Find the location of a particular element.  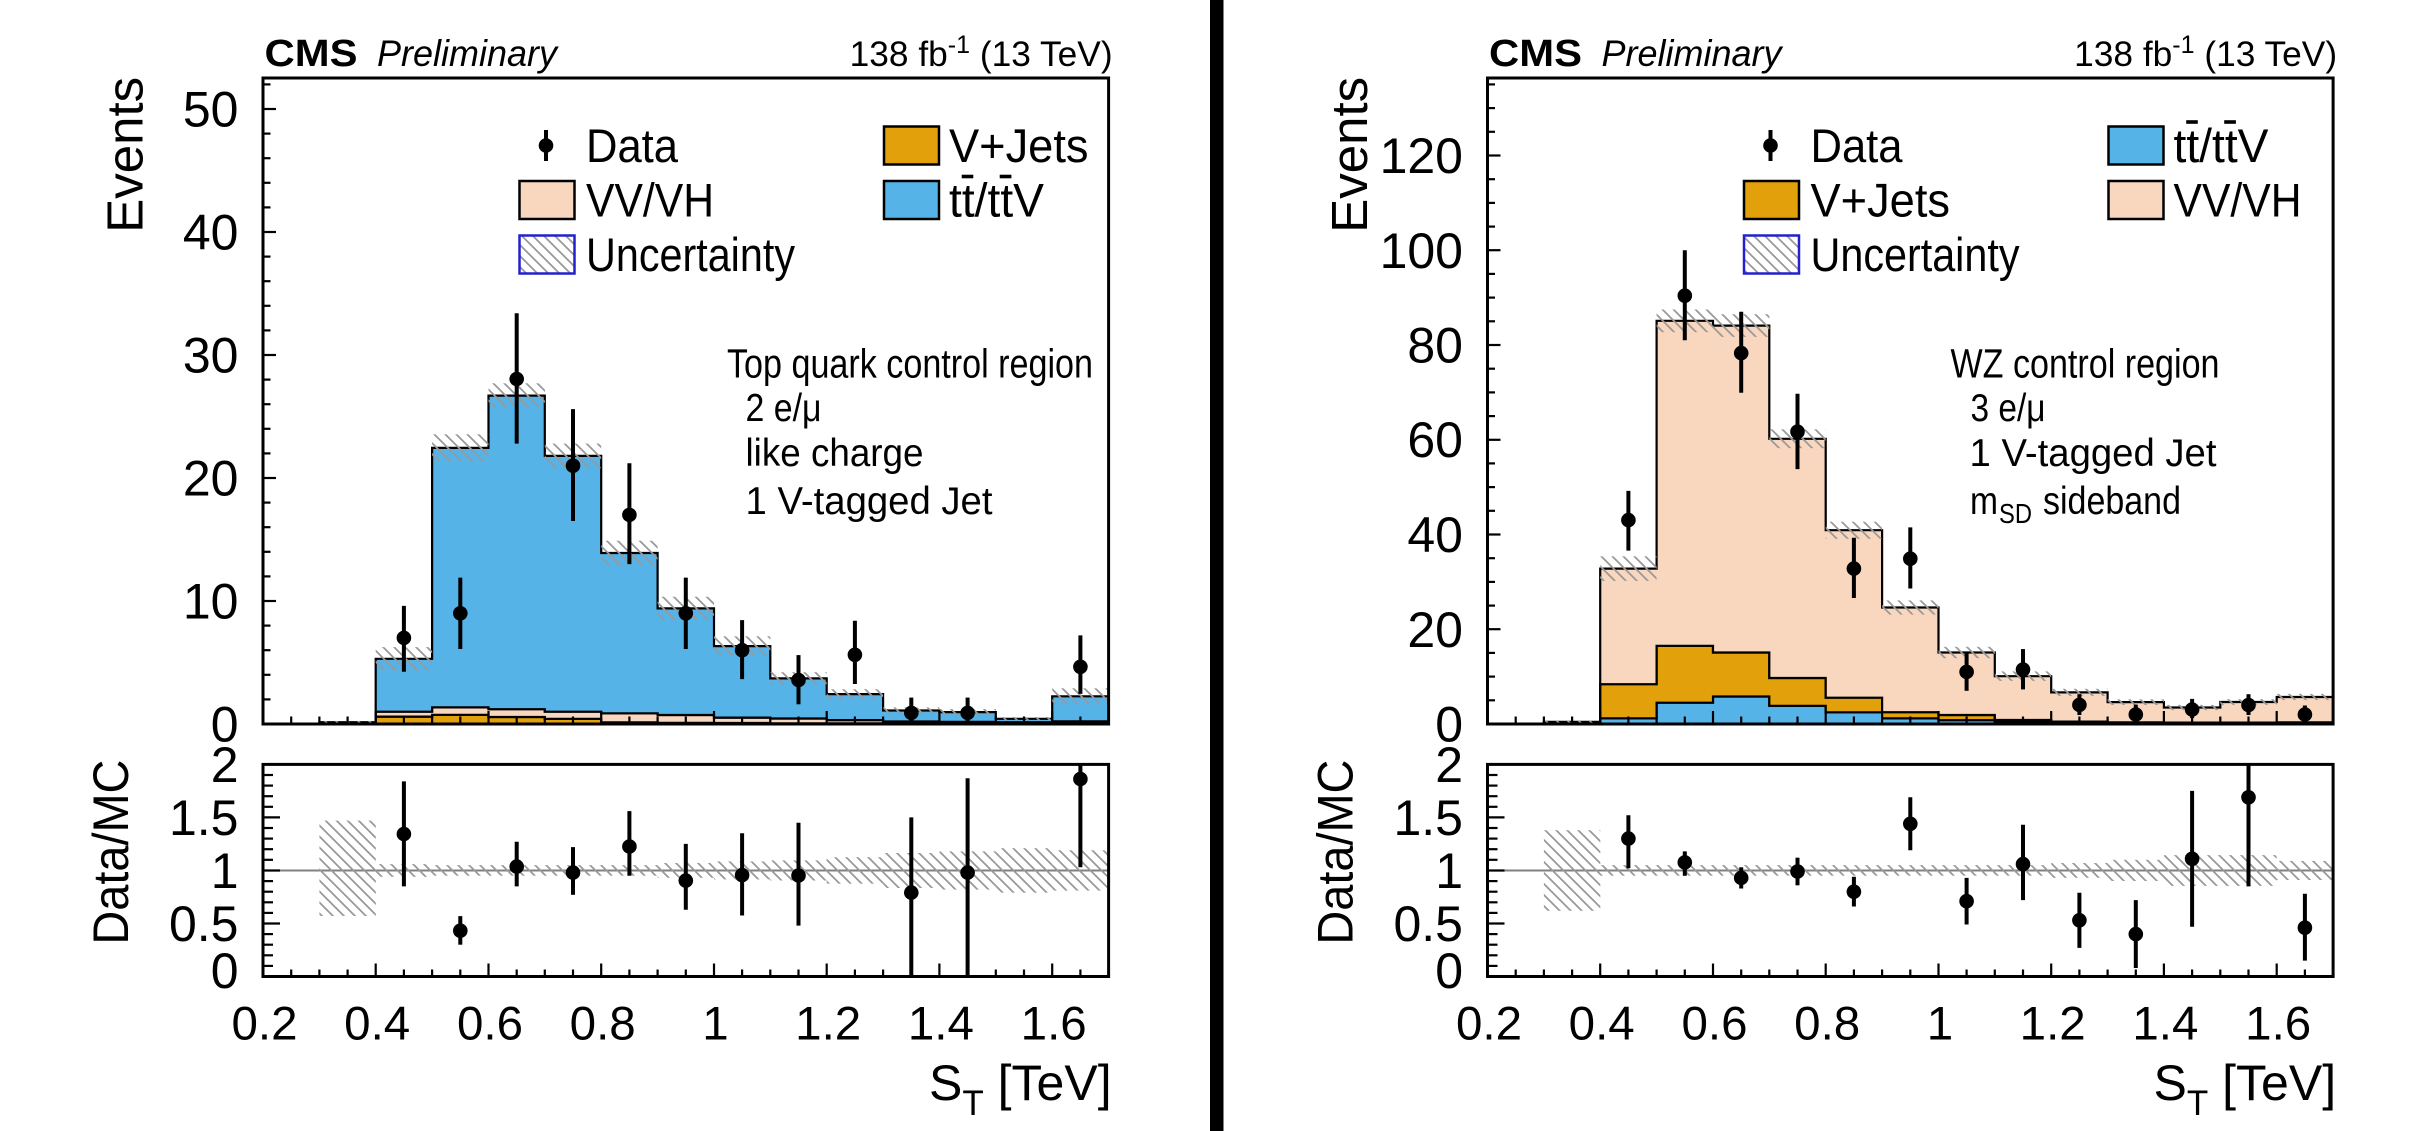

svg-text: ST [TeV] is located at coordinates (2245, 1089).